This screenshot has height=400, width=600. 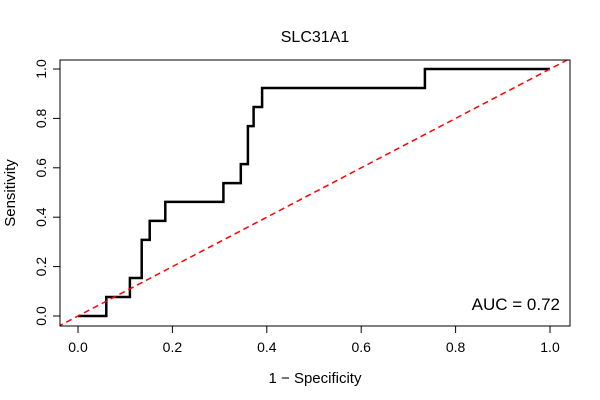 What do you see at coordinates (315, 37) in the screenshot?
I see `chart-title: SLC31A1` at bounding box center [315, 37].